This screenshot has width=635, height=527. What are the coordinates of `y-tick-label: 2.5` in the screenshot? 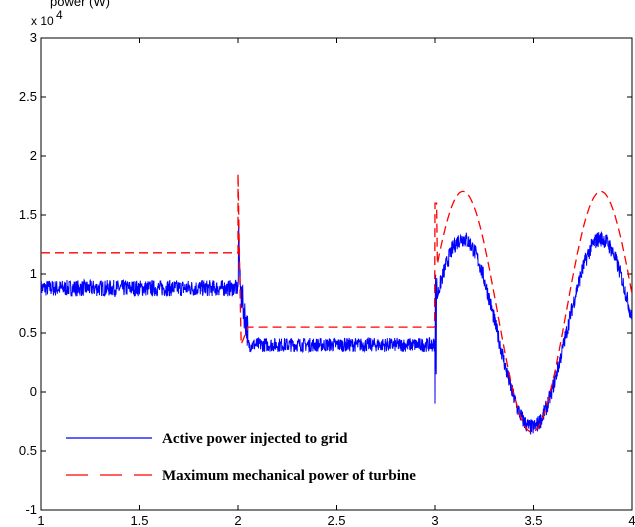 It's located at (28, 96).